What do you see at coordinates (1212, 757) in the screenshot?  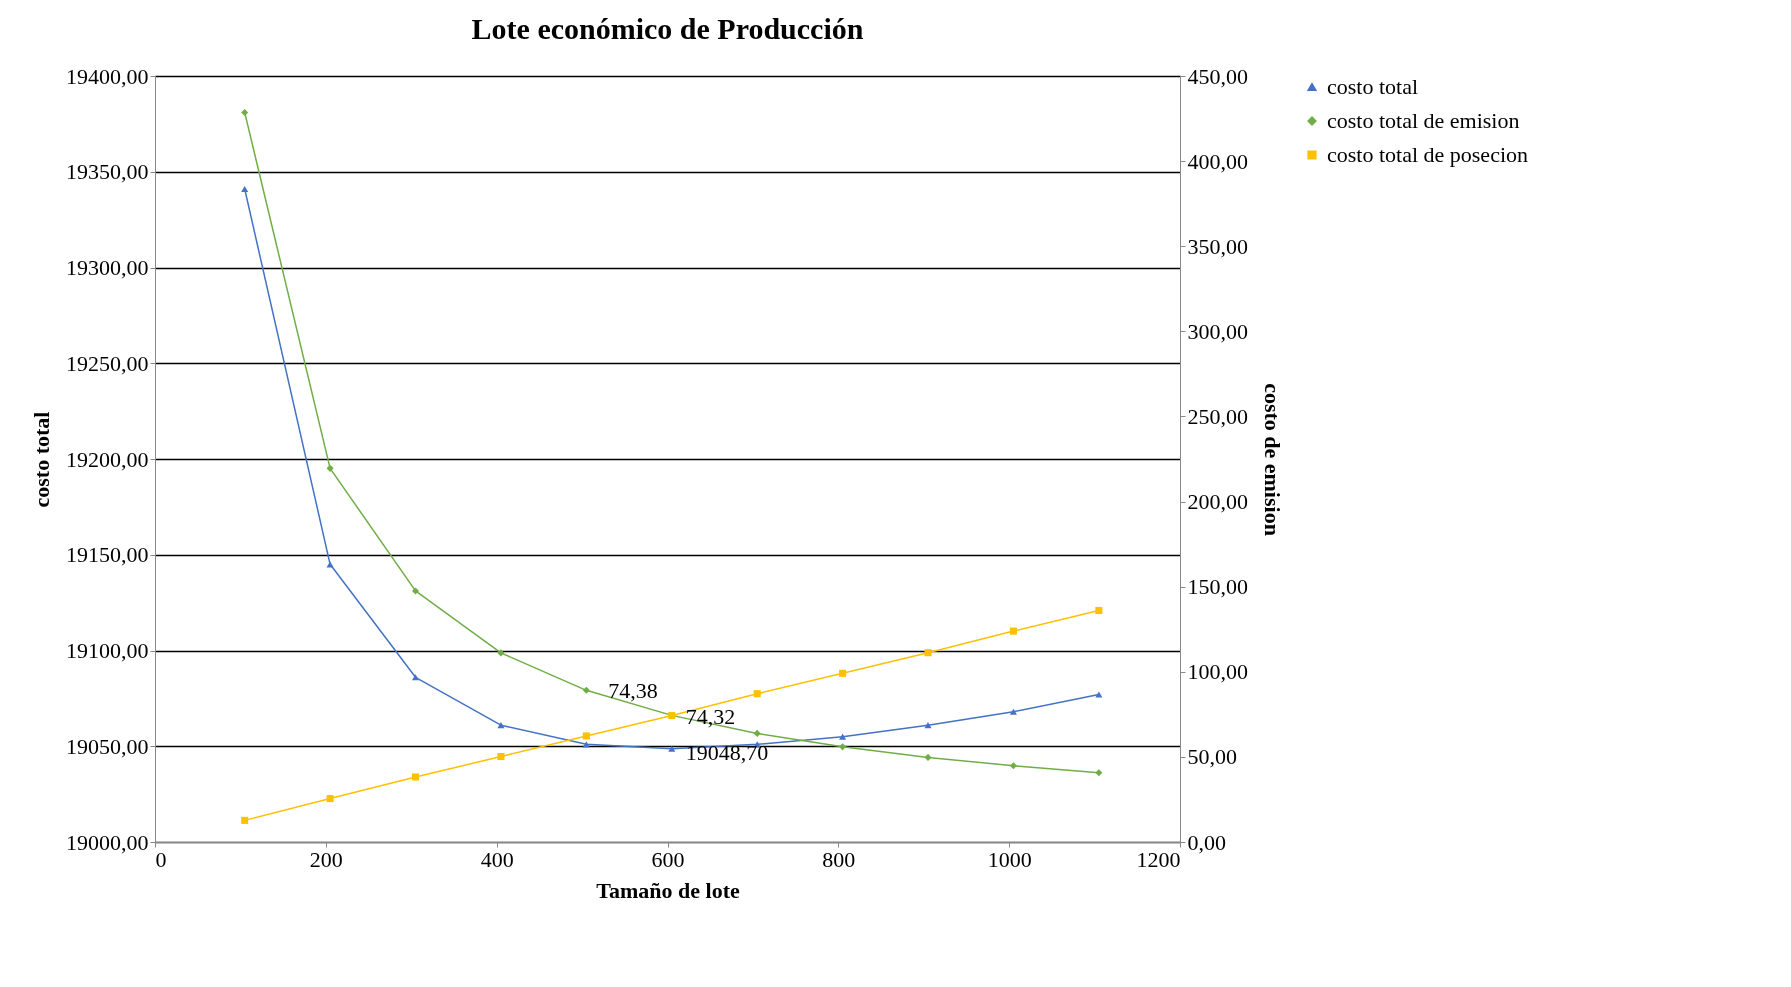 I see `y2-tick-label: 50,00` at bounding box center [1212, 757].